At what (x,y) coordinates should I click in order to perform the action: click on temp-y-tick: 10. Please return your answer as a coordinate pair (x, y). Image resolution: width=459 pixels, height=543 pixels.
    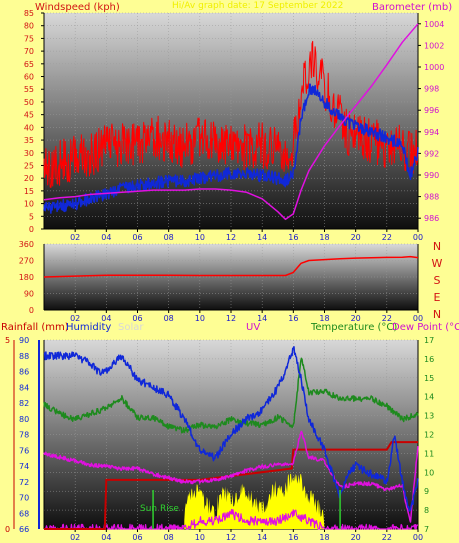
    Looking at the image, I should click on (429, 472).